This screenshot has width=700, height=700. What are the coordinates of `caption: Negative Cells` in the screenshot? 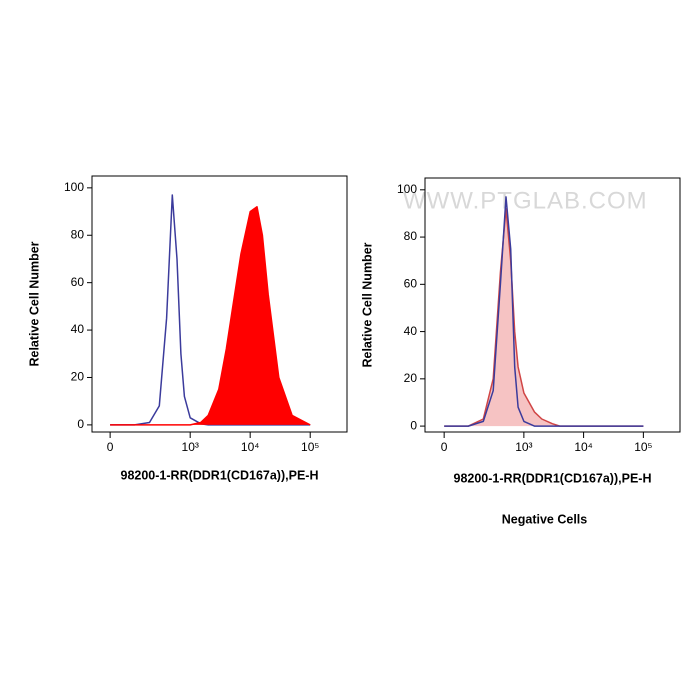 It's located at (545, 519).